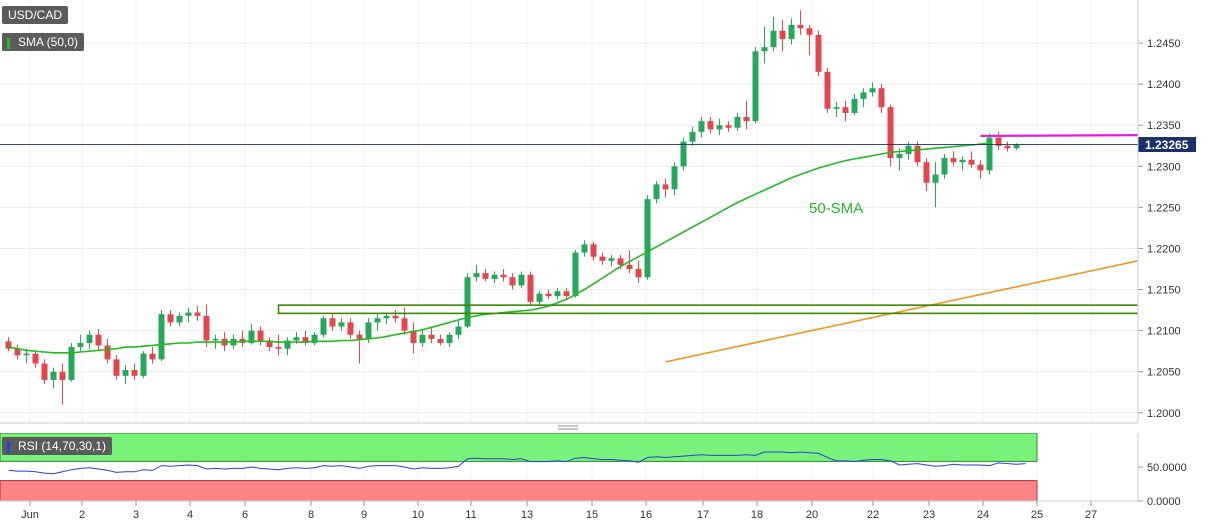 This screenshot has width=1207, height=526. I want to click on date-tick-label: 25, so click(1037, 515).